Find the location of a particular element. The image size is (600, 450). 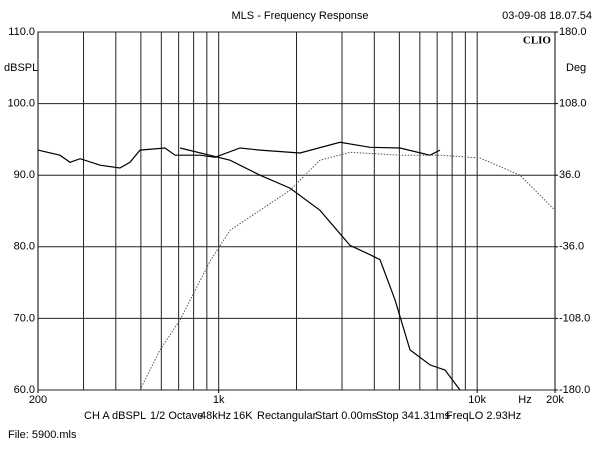

x-axis-label: Hz is located at coordinates (524, 400).